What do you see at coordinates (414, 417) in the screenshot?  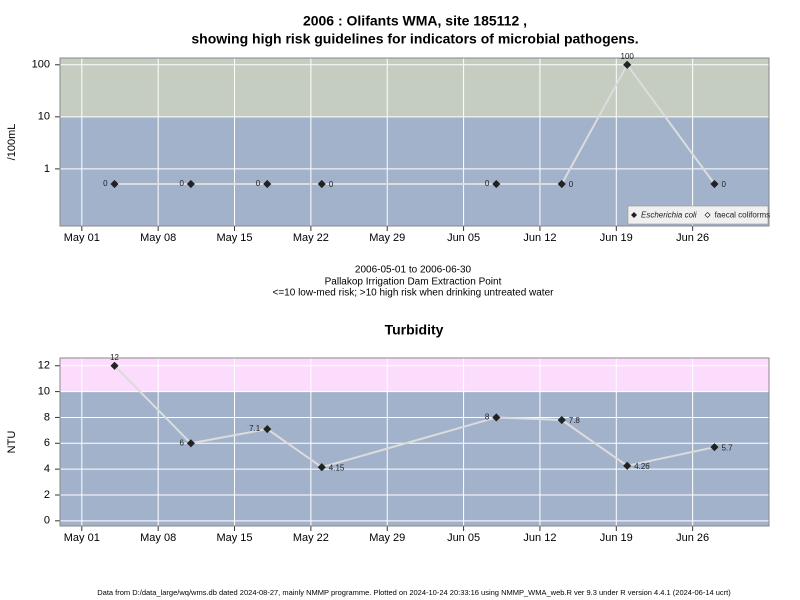 I see `series-line` at bounding box center [414, 417].